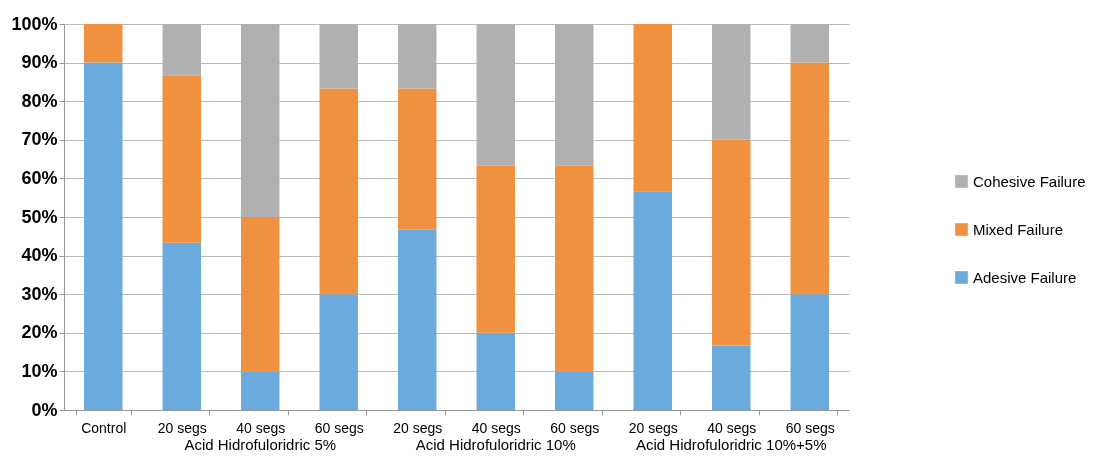  Describe the element at coordinates (39, 332) in the screenshot. I see `y-tick-label: 20%` at that location.